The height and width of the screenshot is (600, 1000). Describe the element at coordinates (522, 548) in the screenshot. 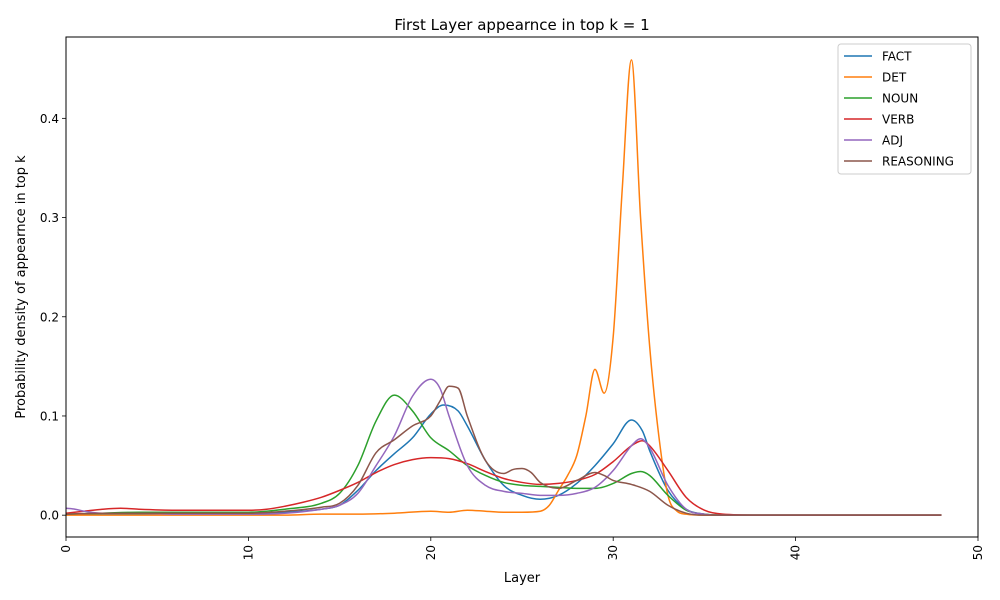

I see `x-axis-ticks: 0 10 20 30 40 50` at that location.